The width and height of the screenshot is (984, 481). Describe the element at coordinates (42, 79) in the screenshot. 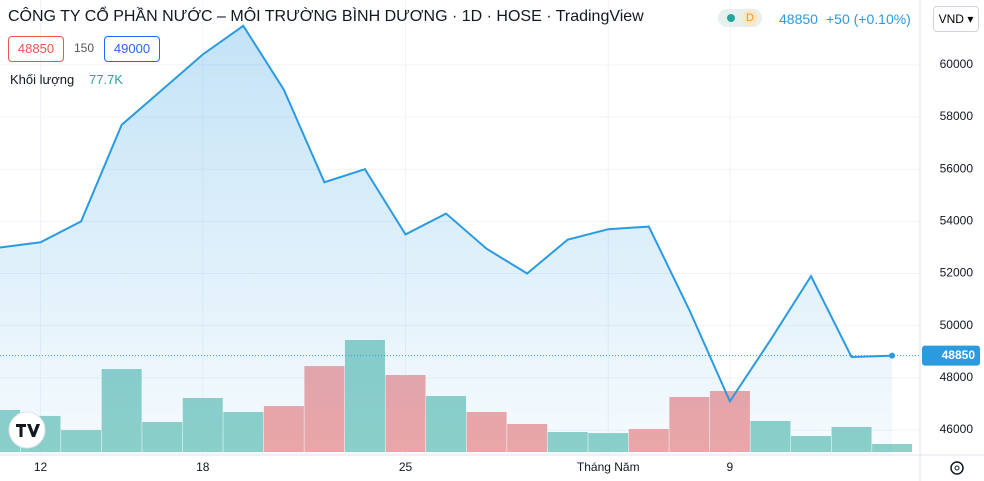

I see `volume-label: Khối lượng` at that location.